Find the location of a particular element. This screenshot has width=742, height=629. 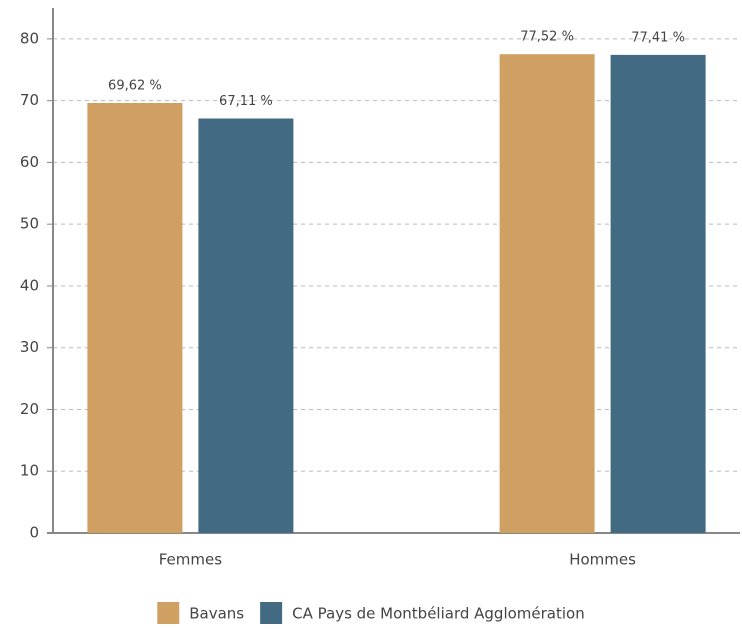

y-tick-label: 50 is located at coordinates (29, 224).